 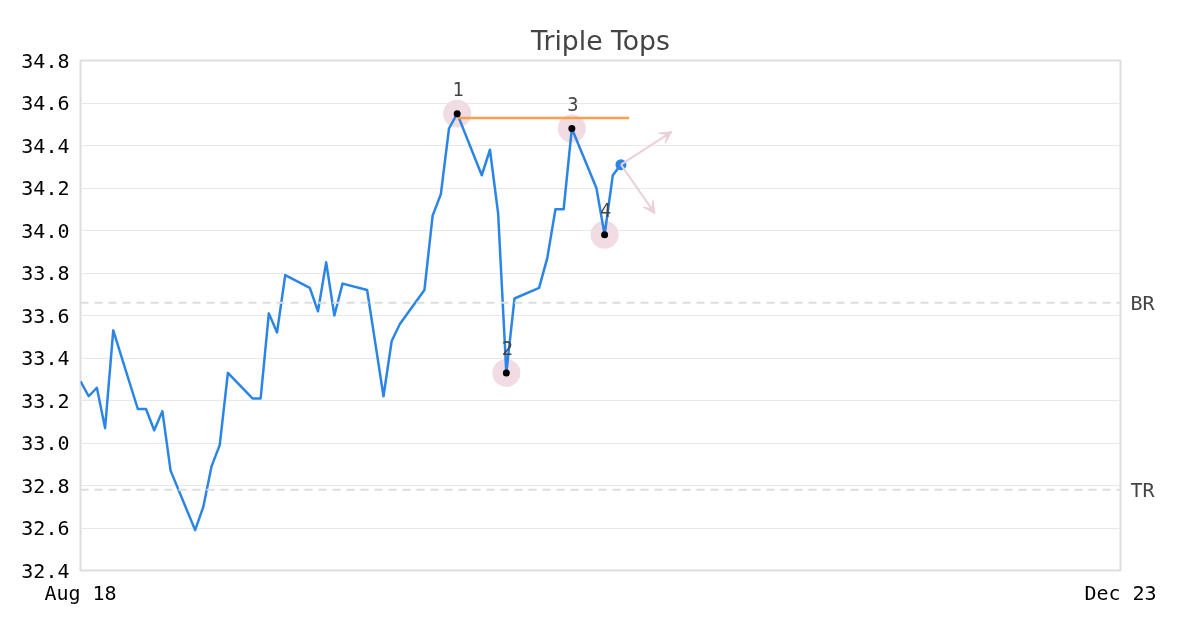 What do you see at coordinates (1120, 592) in the screenshot?
I see `x-tick-label: Dec 23` at bounding box center [1120, 592].